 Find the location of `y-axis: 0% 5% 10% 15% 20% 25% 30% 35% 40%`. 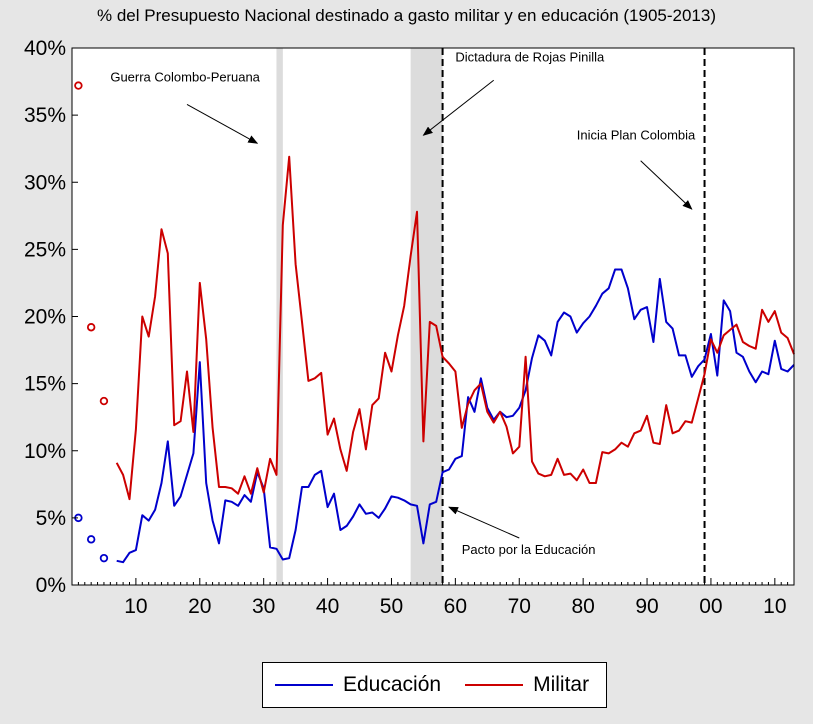

y-axis: 0% 5% 10% 15% 20% 25% 30% 35% 40% is located at coordinates (51, 317).